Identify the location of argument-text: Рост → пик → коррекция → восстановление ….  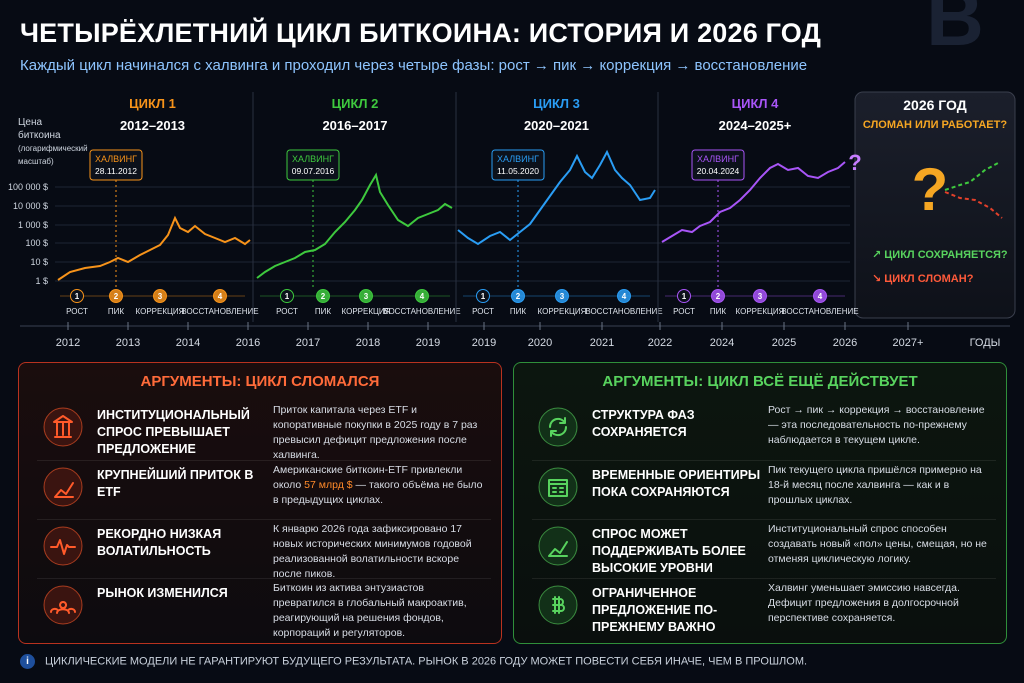
(880, 425).